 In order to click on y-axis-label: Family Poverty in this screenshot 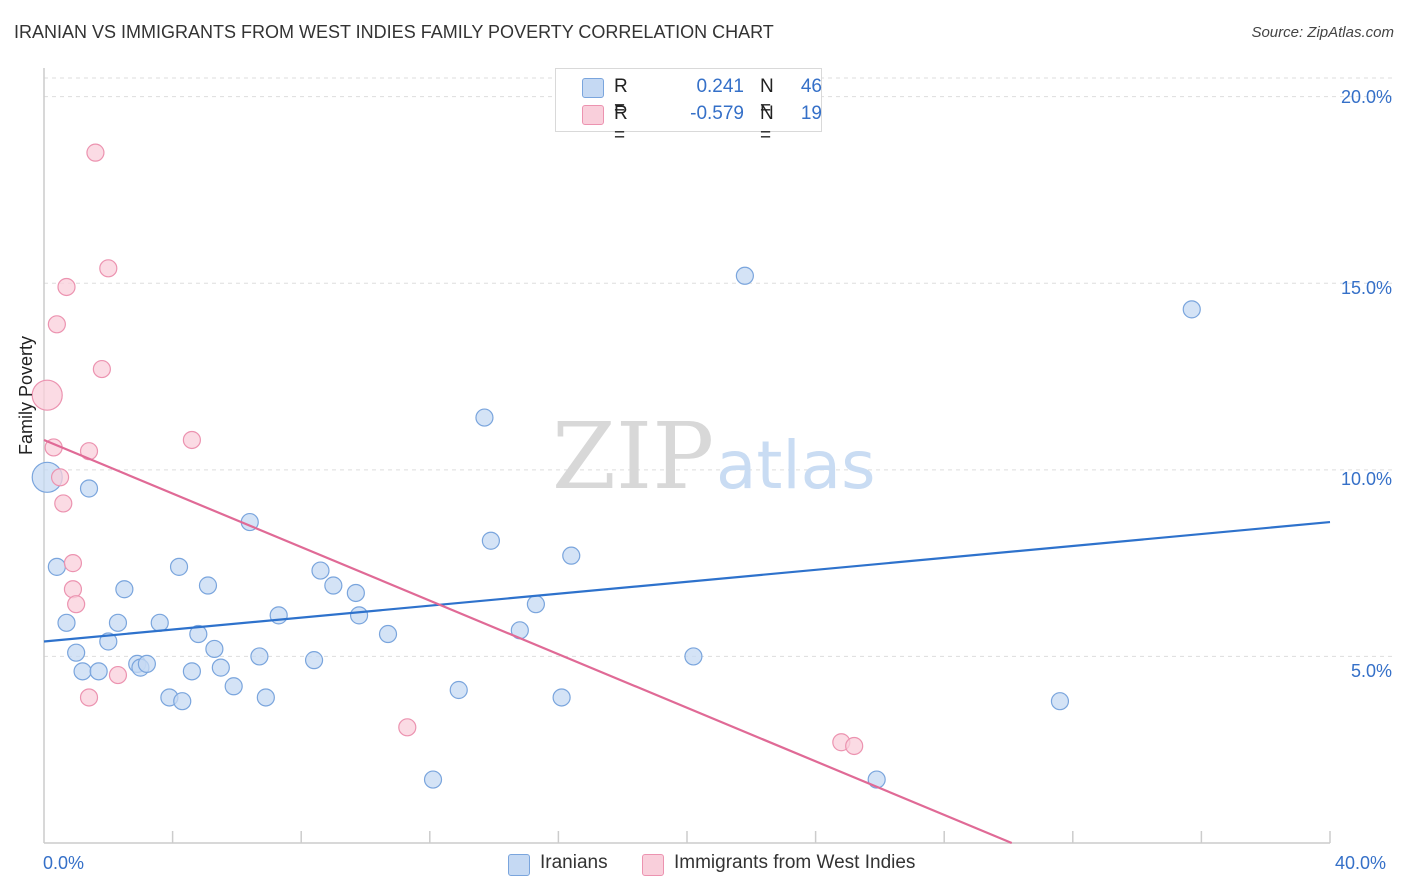, I will do `click(26, 395)`.